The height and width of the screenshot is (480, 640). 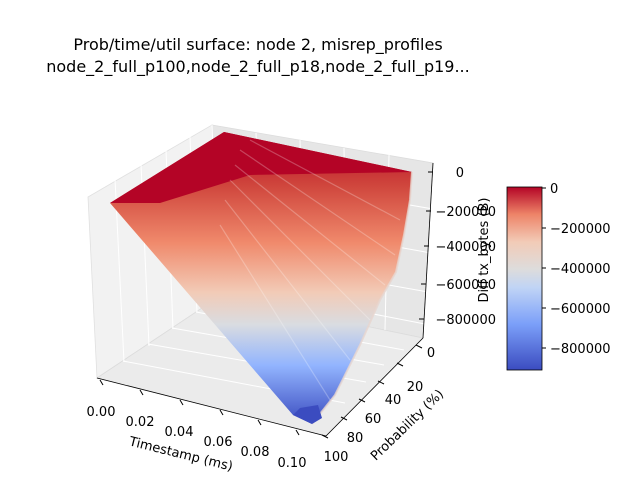 I want to click on colorbar-tick-label: −800000, so click(x=580, y=349).